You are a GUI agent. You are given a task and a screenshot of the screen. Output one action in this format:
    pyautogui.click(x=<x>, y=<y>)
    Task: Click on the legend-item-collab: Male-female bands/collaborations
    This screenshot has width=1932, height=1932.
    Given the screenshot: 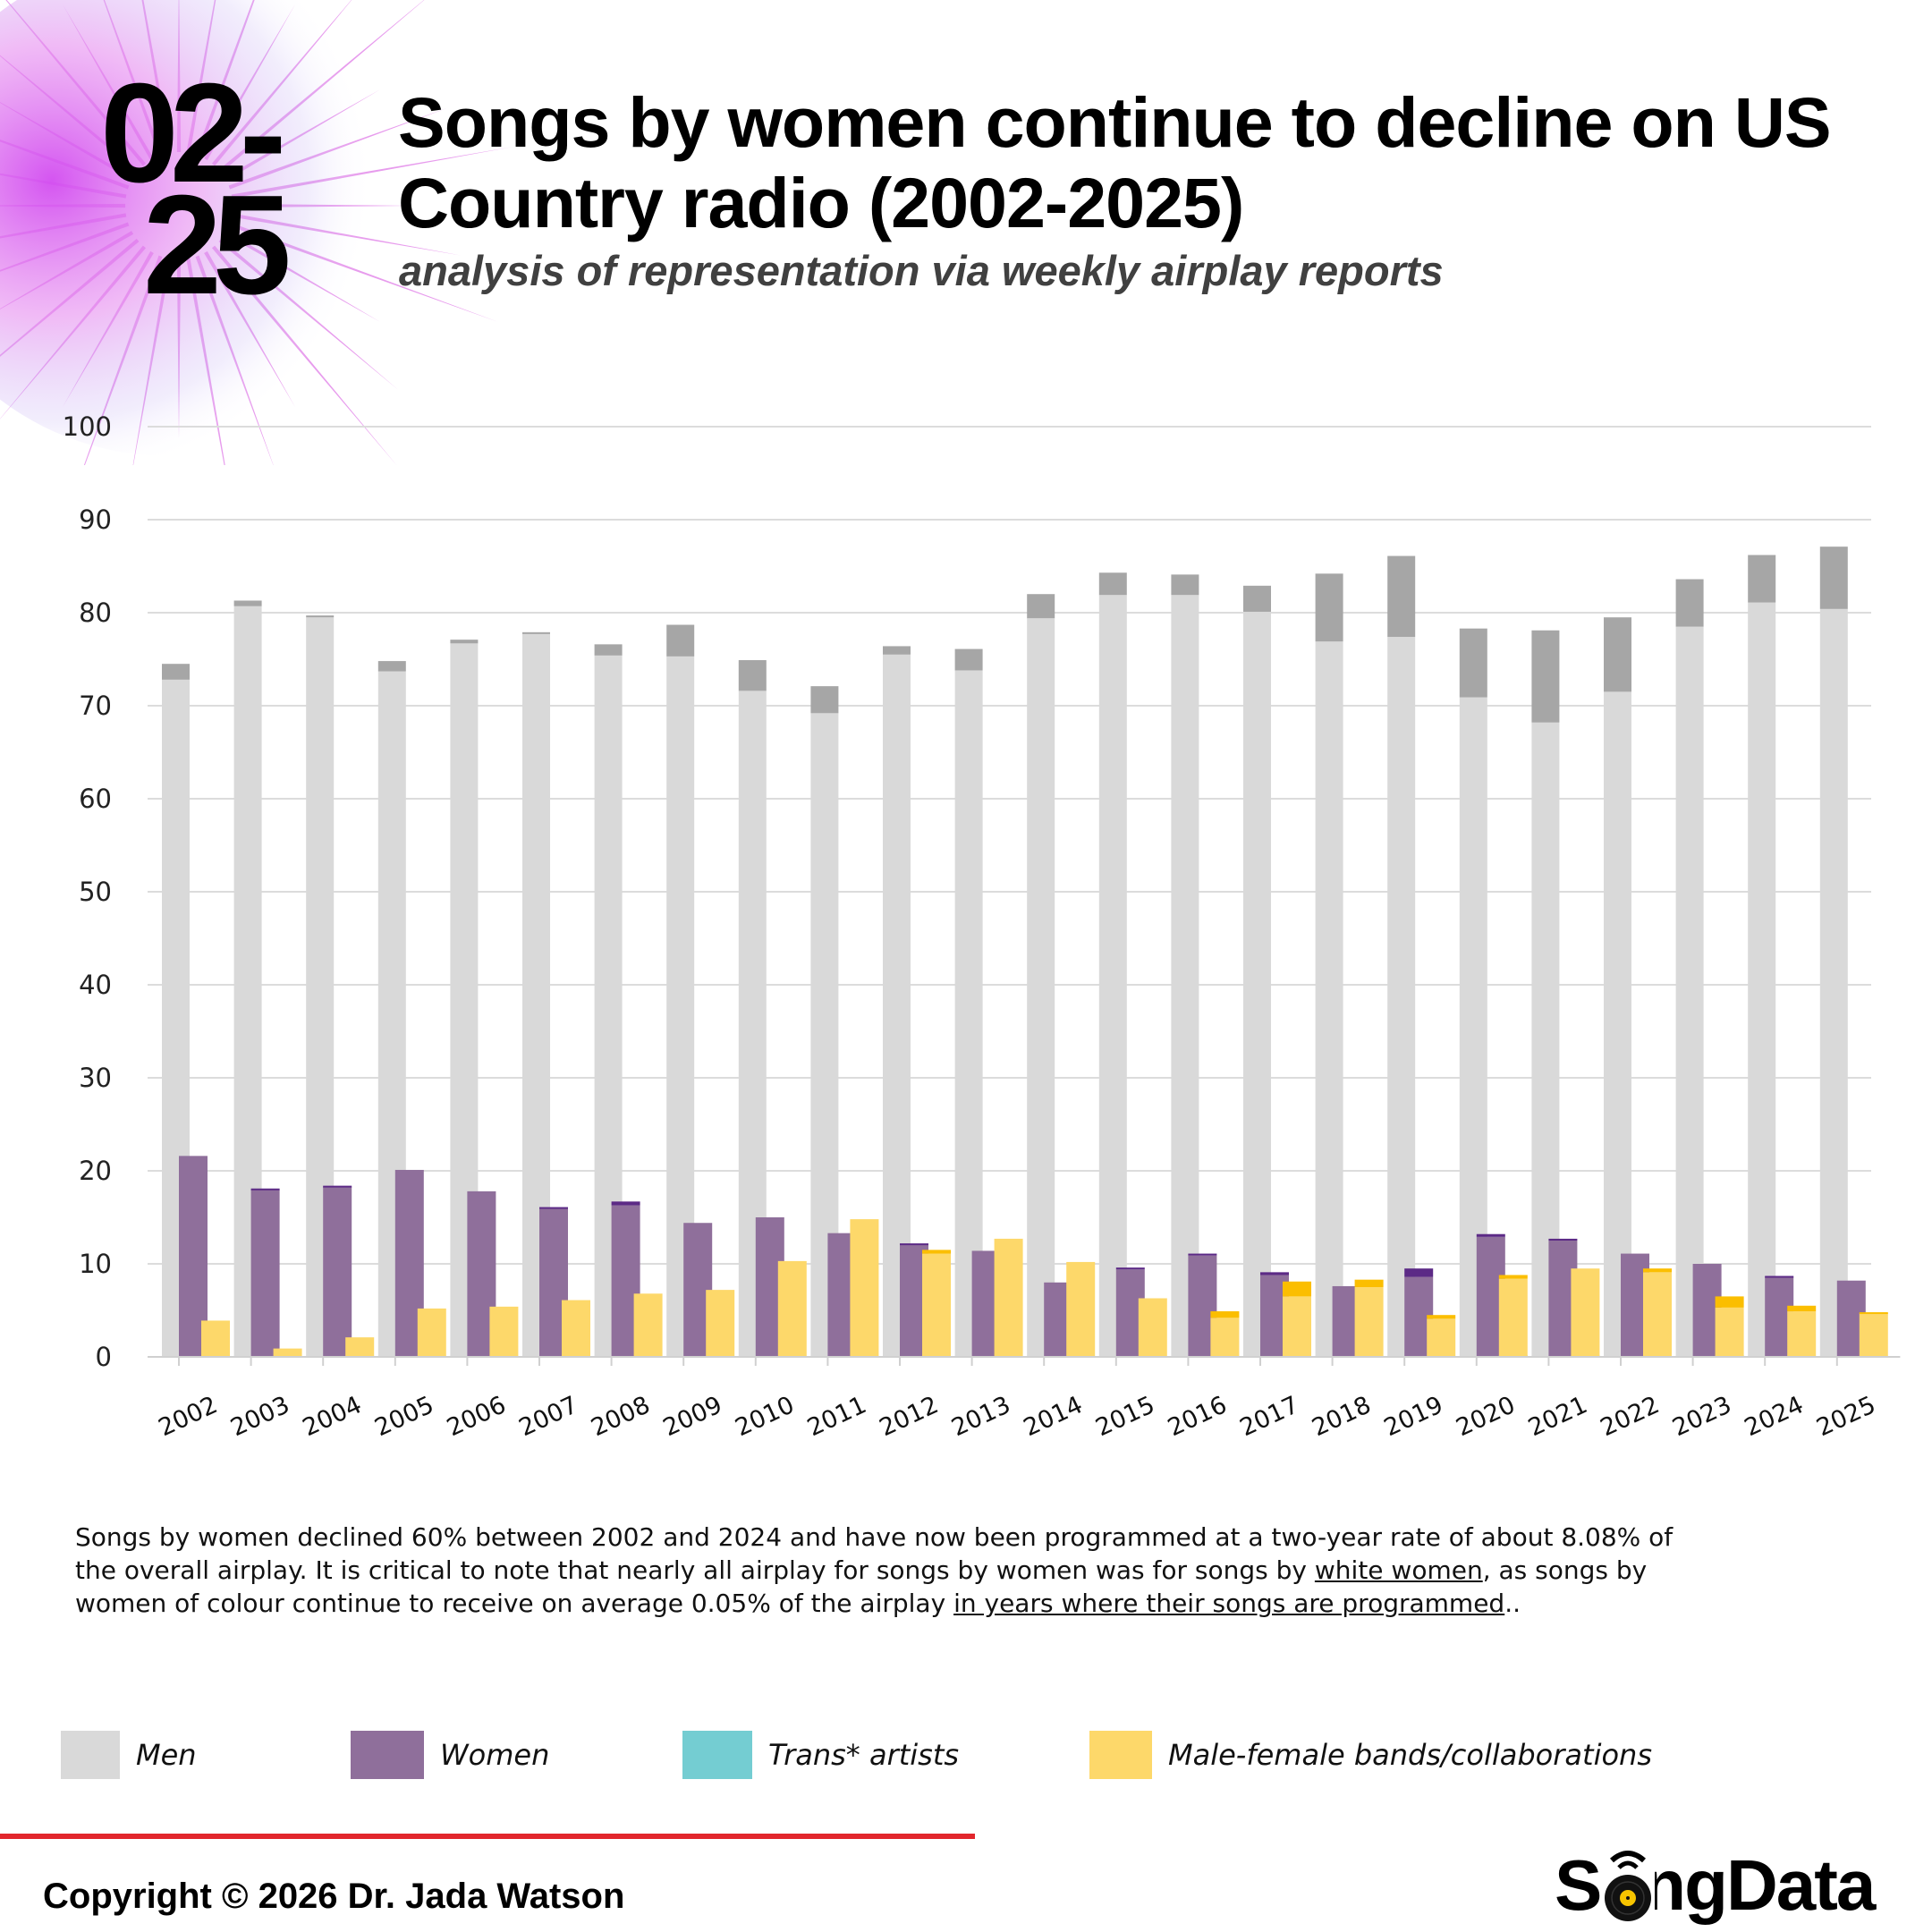 What is the action you would take?
    pyautogui.click(x=1370, y=1755)
    